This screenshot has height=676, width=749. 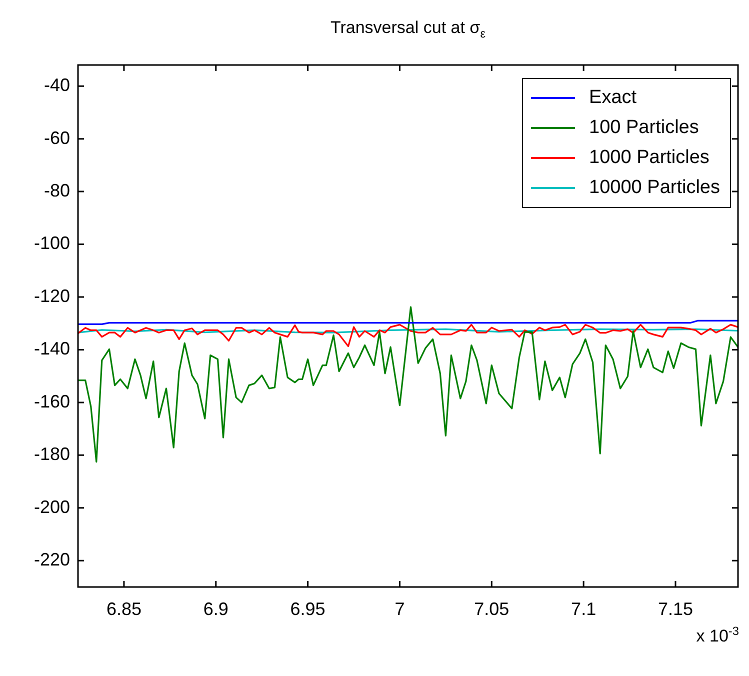 I want to click on text: x 10$^{-3}$, so click(x=717, y=635).